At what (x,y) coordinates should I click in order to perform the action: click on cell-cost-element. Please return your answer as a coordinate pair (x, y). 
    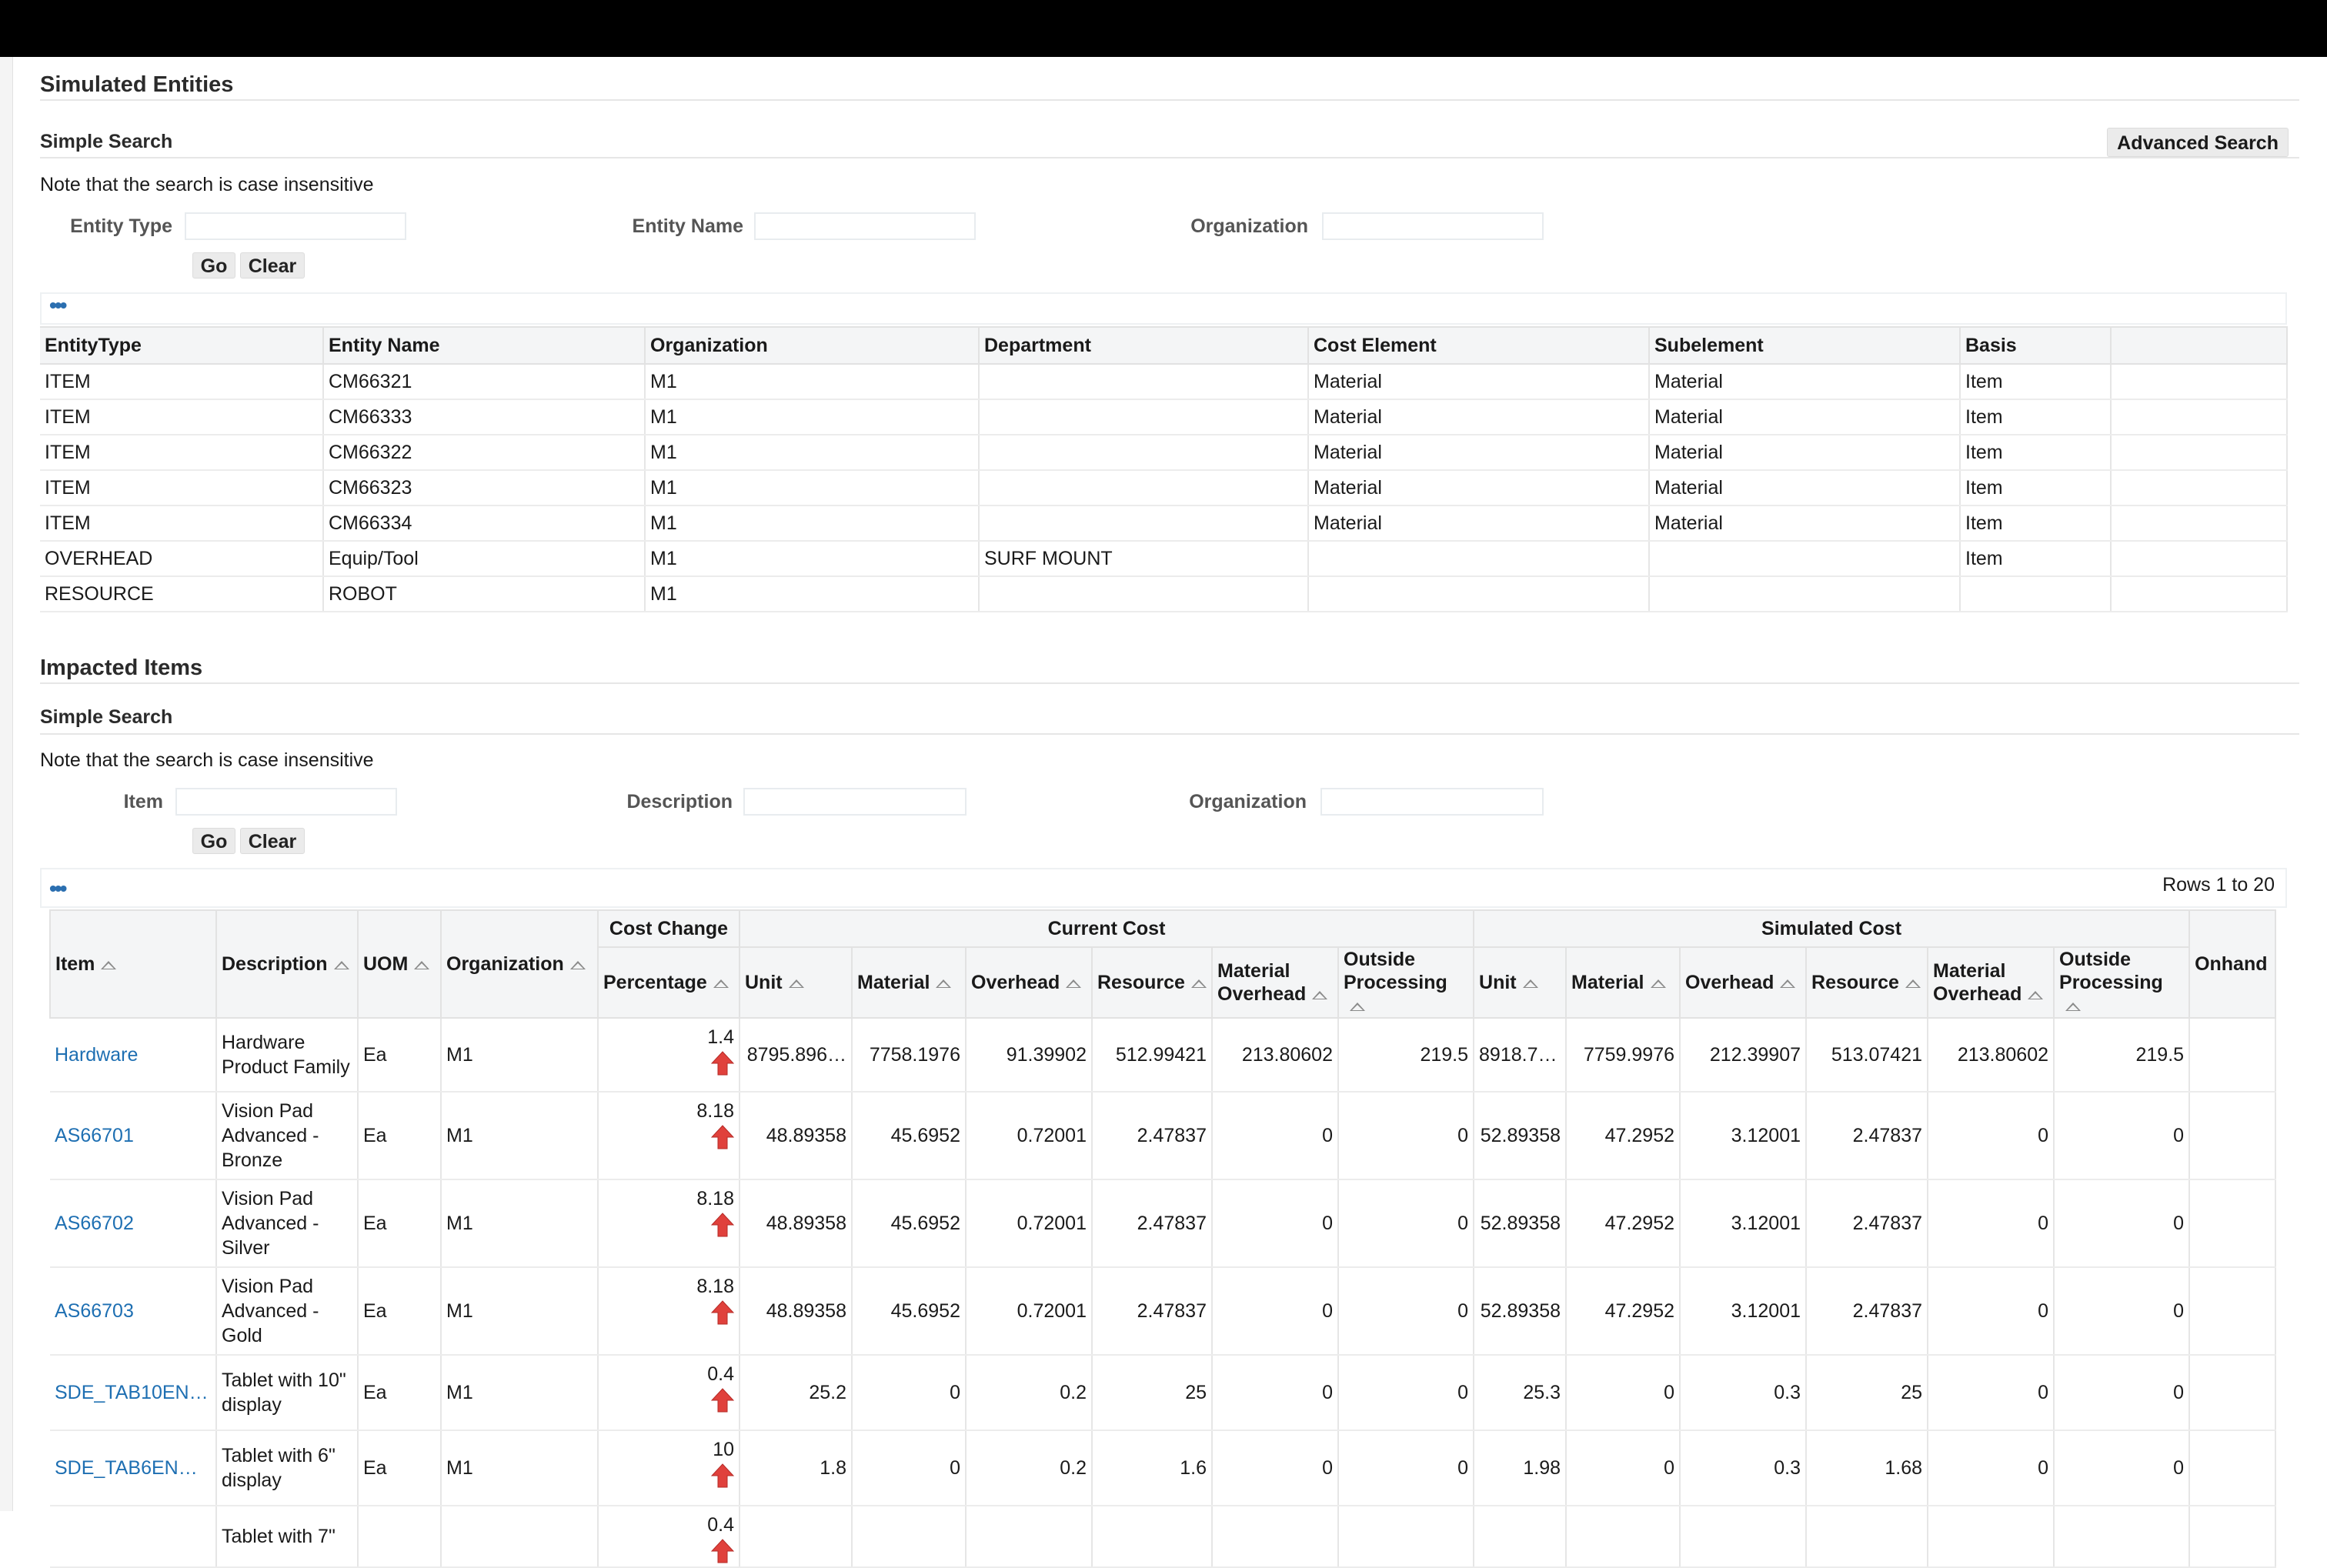
    Looking at the image, I should click on (1479, 559).